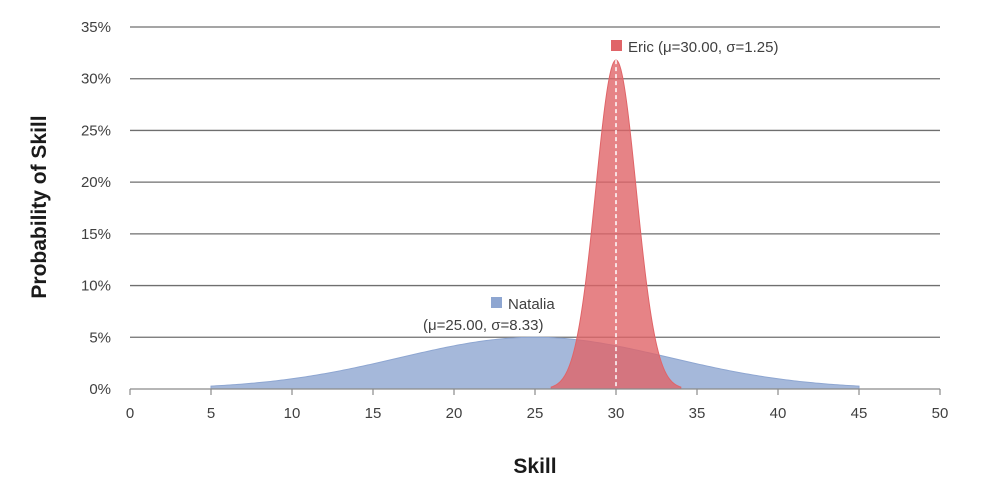 This screenshot has width=996, height=494. Describe the element at coordinates (96, 234) in the screenshot. I see `y-tick-label: 15%` at that location.